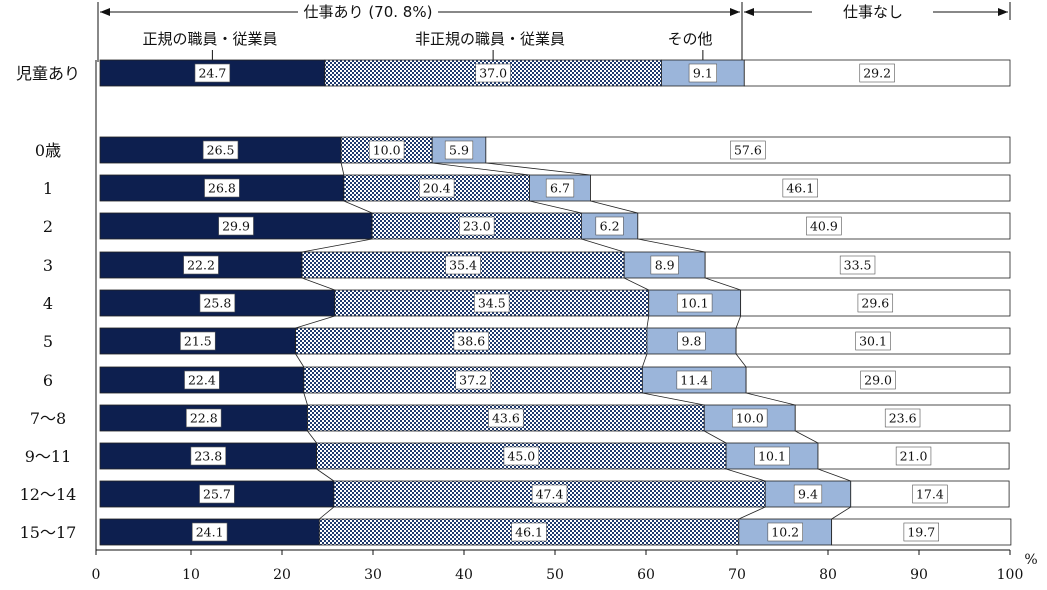 Image resolution: width=1047 pixels, height=590 pixels. Describe the element at coordinates (745, 475) in the screenshot. I see `connector-b2-c9` at that location.